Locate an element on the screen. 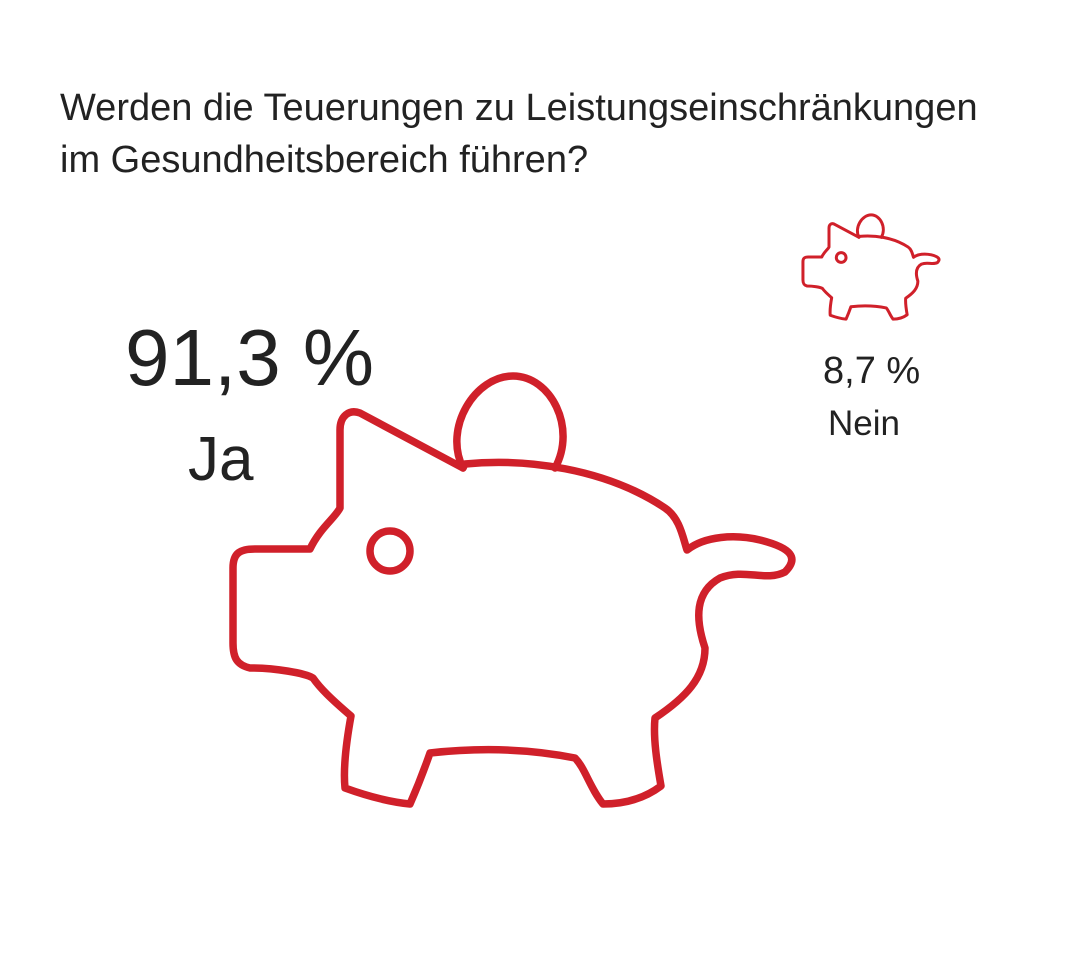 The width and height of the screenshot is (1075, 971). piggy-bank-nein-body is located at coordinates (871, 271).